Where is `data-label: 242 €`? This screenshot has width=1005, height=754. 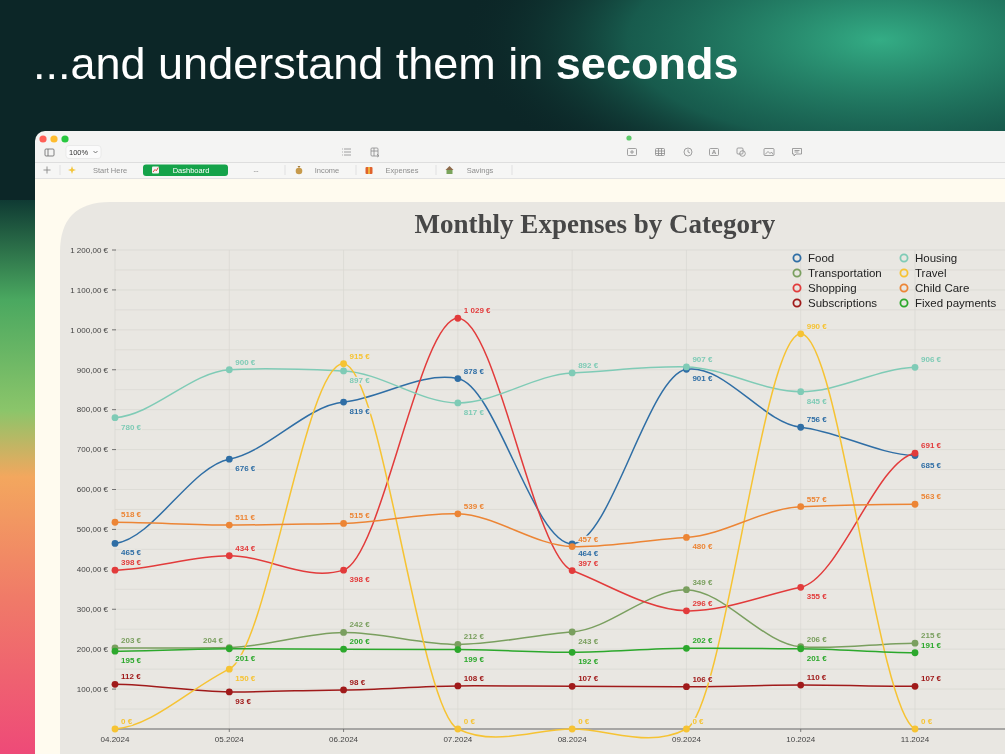
data-label: 242 € is located at coordinates (360, 625).